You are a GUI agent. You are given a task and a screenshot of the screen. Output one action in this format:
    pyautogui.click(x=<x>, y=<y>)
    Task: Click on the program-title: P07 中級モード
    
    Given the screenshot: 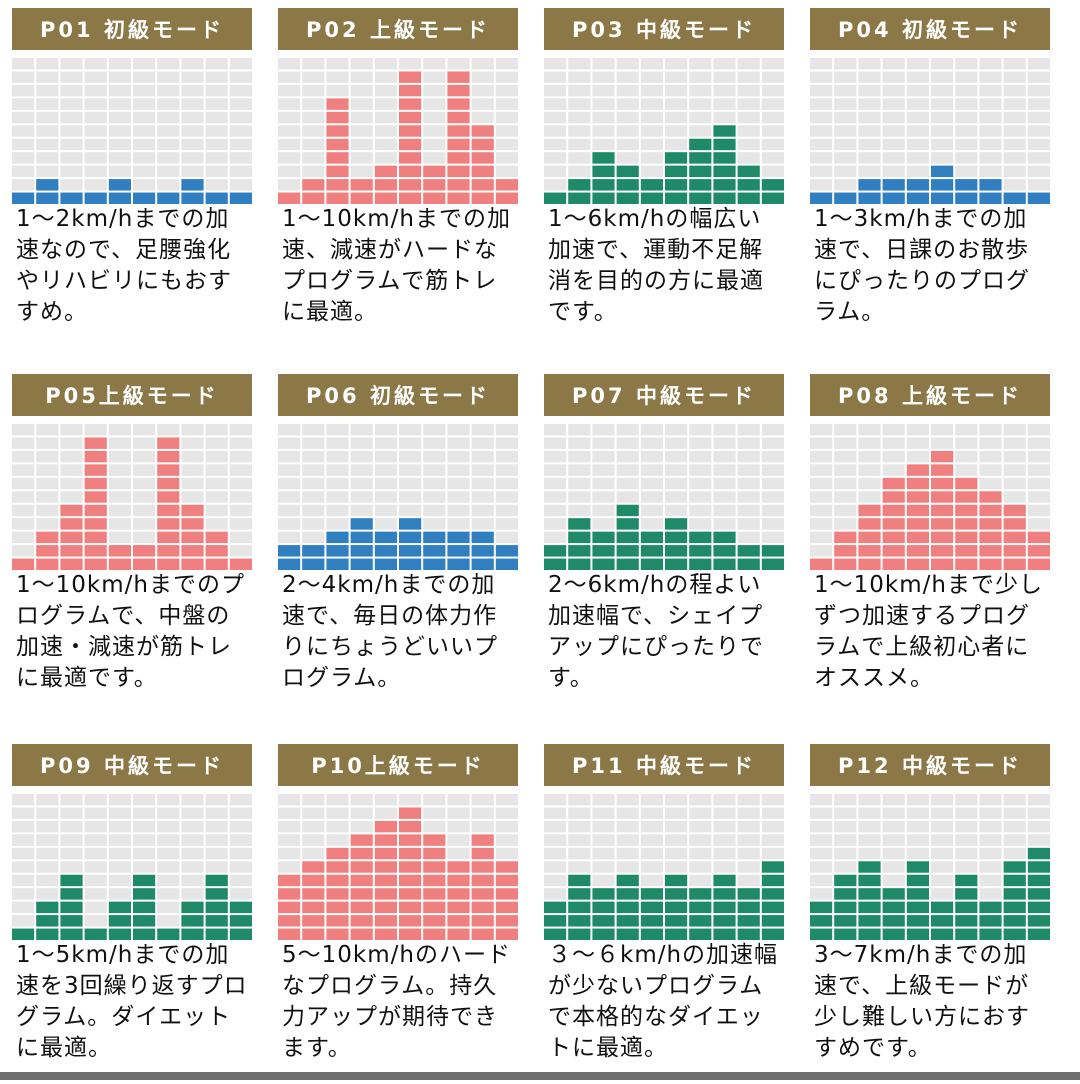 What is the action you would take?
    pyautogui.click(x=664, y=395)
    